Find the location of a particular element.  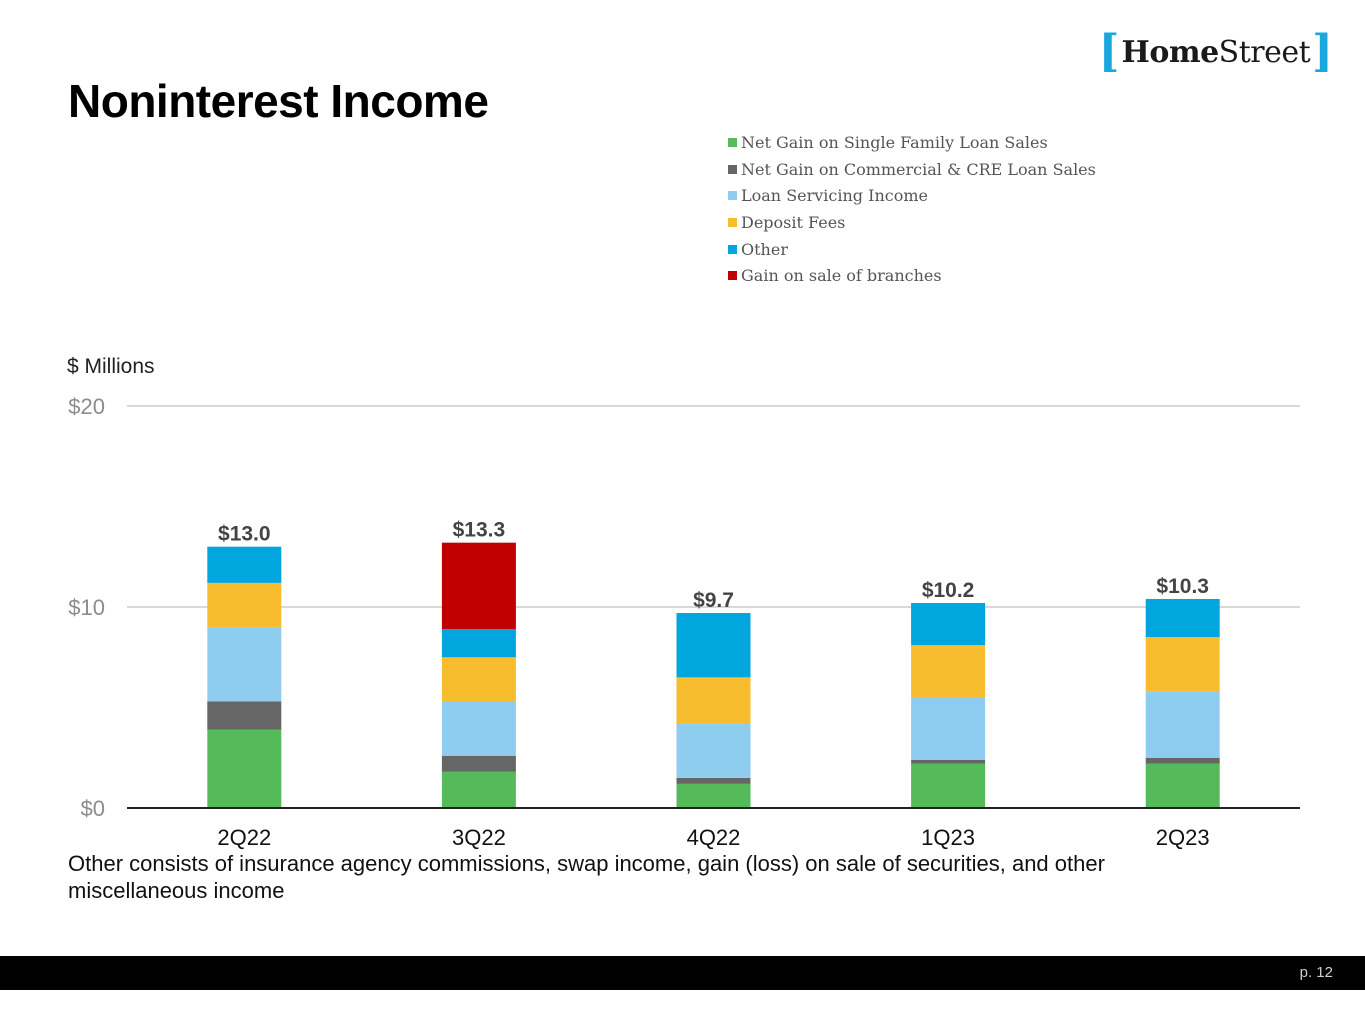

x-tick-label: 3Q22 is located at coordinates (479, 837).